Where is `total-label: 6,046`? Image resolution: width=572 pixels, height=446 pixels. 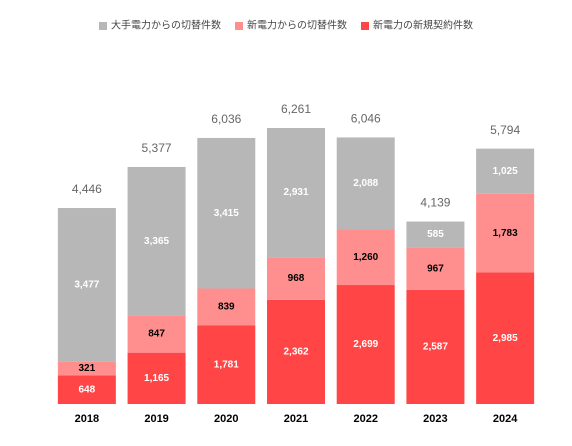 total-label: 6,046 is located at coordinates (366, 119).